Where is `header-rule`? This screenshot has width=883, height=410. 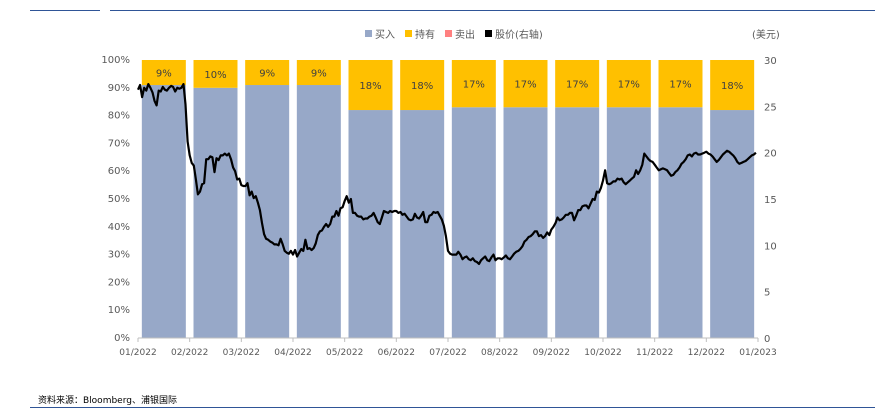 header-rule is located at coordinates (492, 10).